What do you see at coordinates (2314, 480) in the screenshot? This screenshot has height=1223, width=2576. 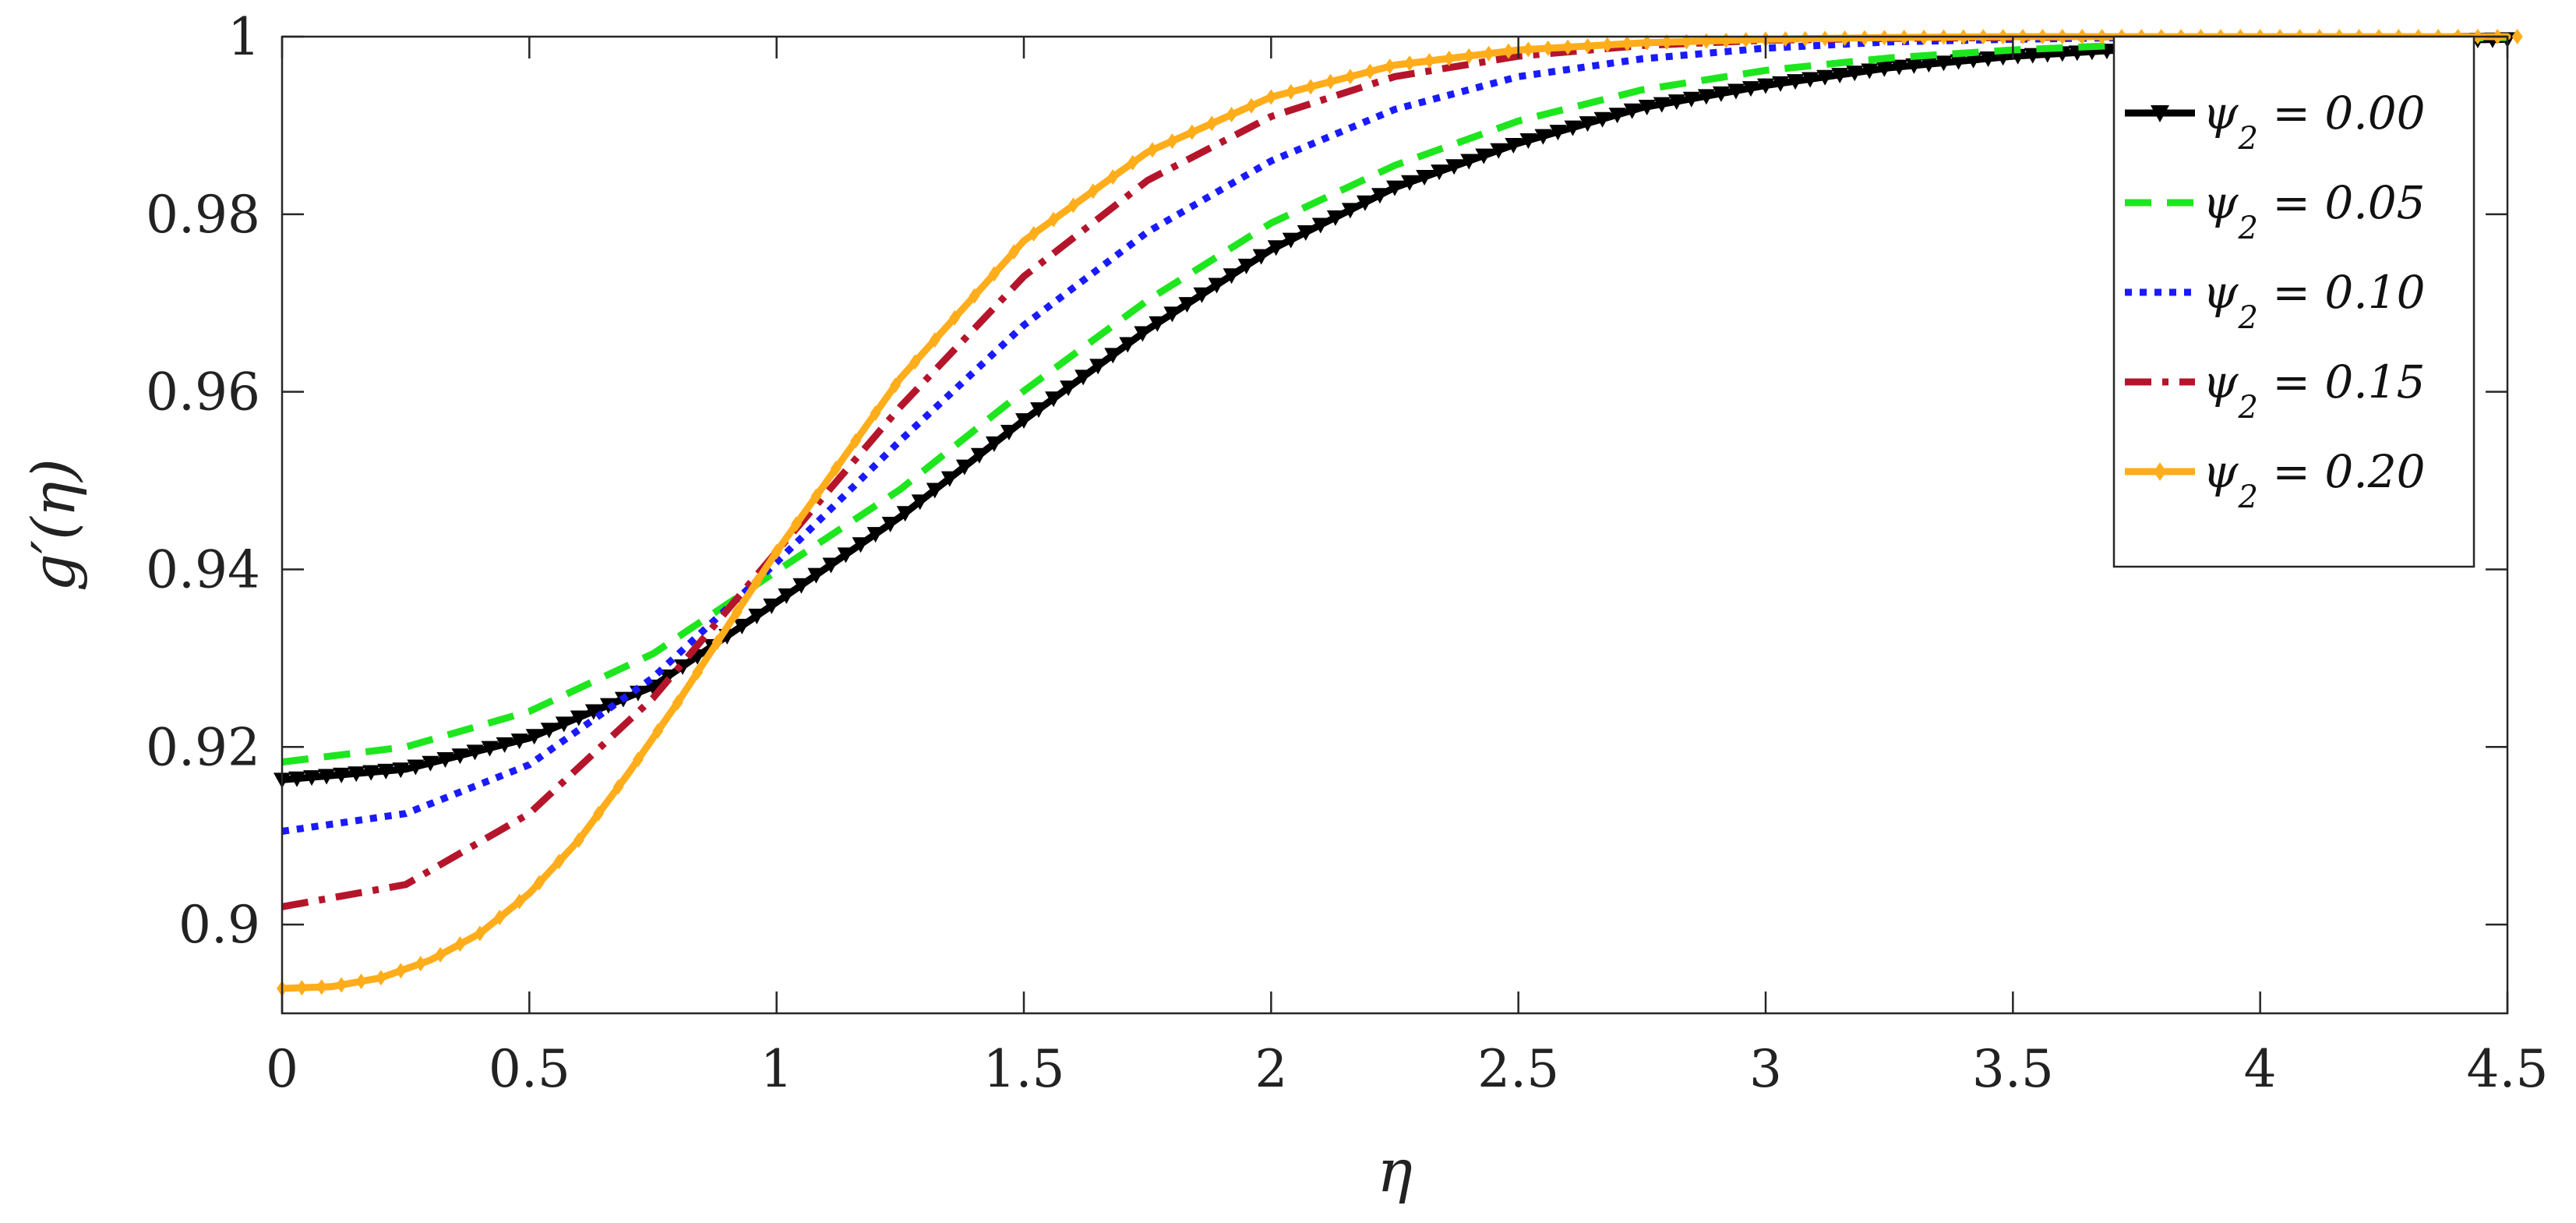 I see `legend-label: ψ2 = 0.20` at bounding box center [2314, 480].